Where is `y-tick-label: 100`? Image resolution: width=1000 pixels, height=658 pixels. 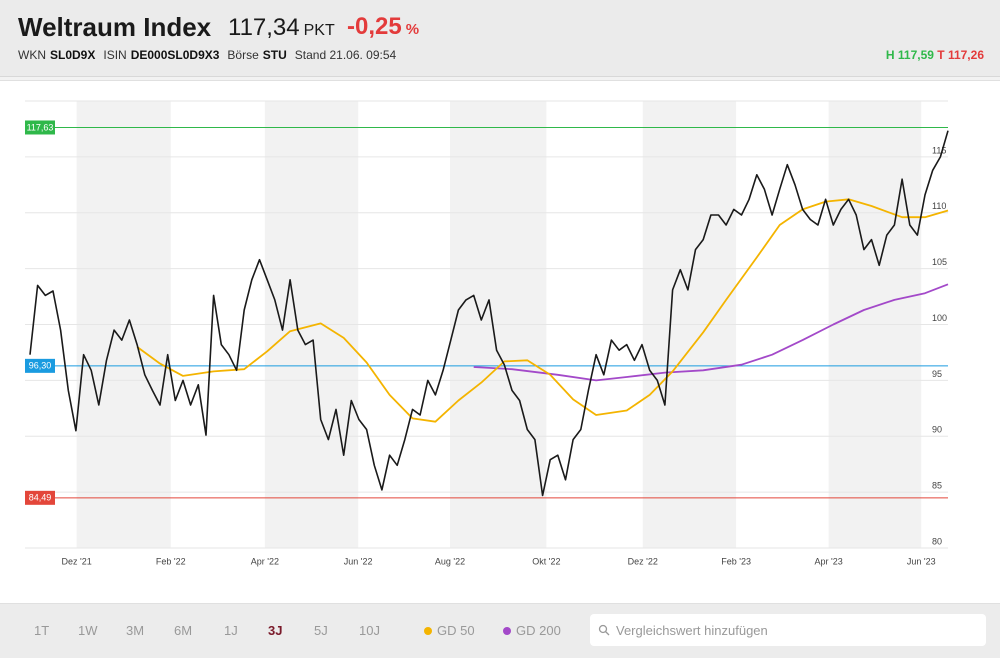 y-tick-label: 100 is located at coordinates (939, 318).